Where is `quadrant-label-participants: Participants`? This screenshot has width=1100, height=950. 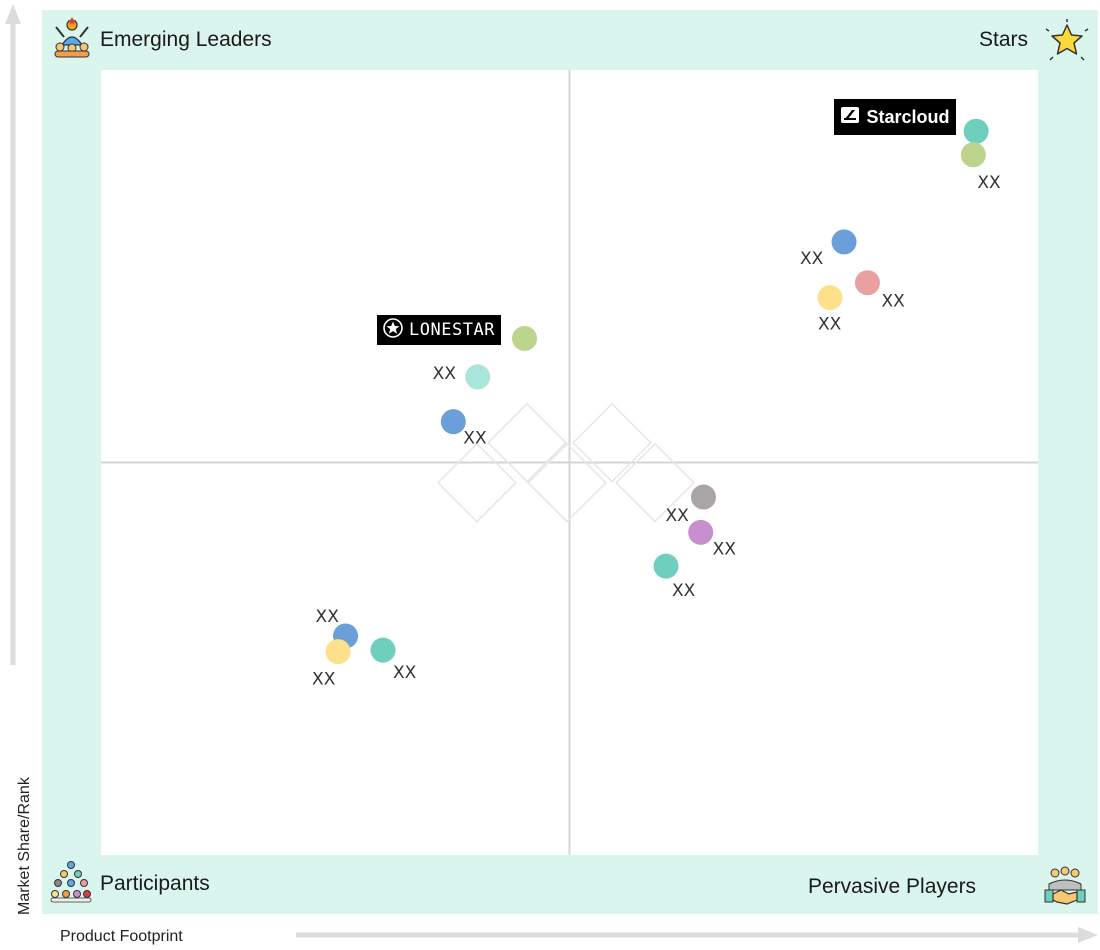
quadrant-label-participants: Participants is located at coordinates (155, 883).